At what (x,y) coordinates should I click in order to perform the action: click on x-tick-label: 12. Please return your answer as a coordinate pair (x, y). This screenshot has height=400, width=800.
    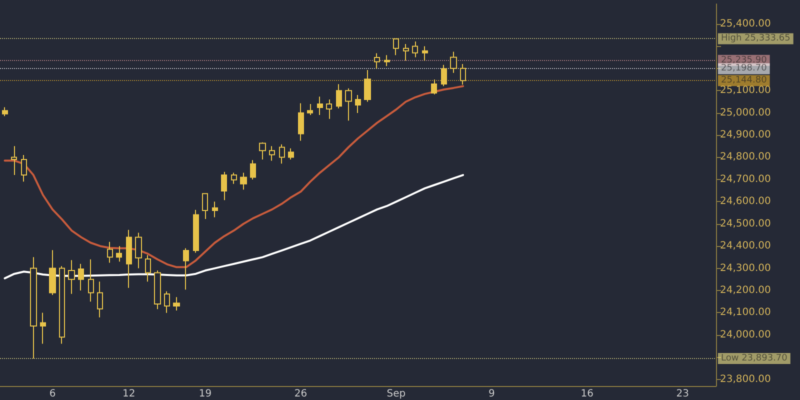
    Looking at the image, I should click on (129, 394).